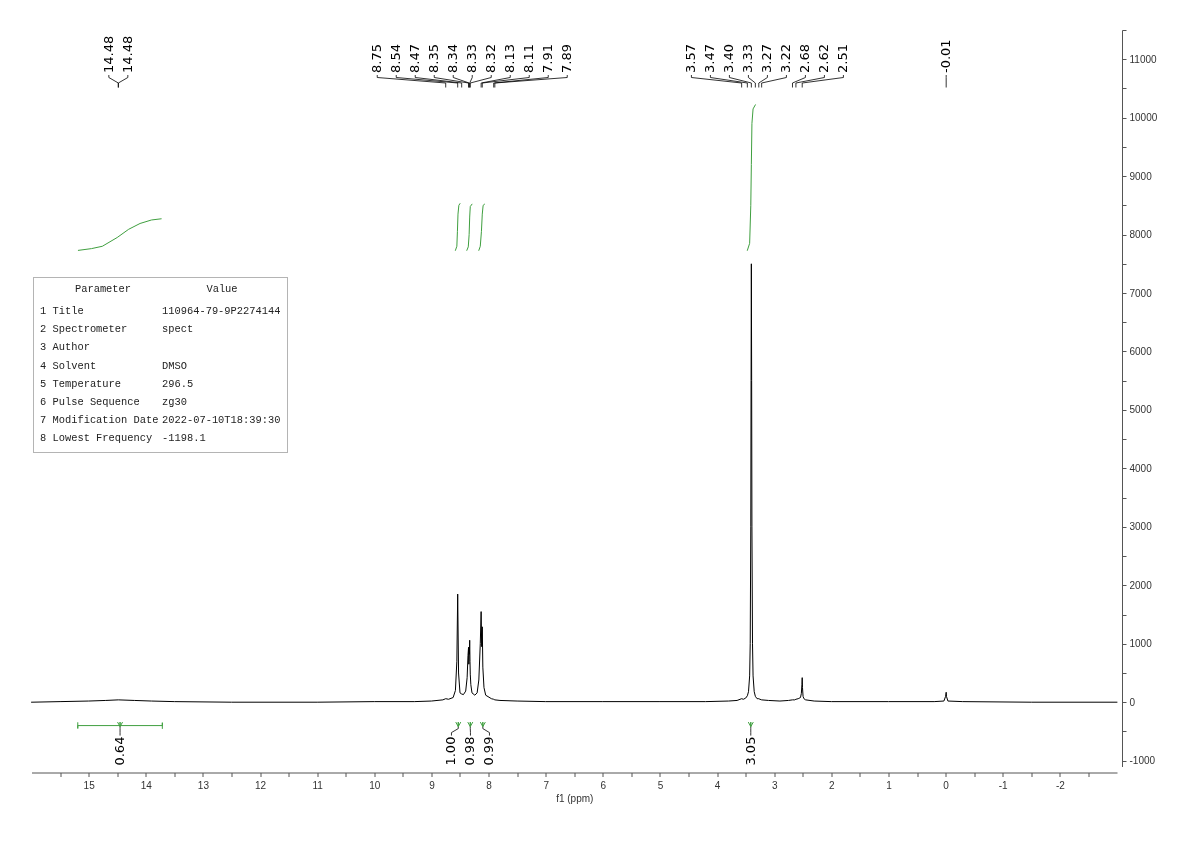  What do you see at coordinates (221, 311) in the screenshot?
I see `text: 110964-79-9P2274144` at bounding box center [221, 311].